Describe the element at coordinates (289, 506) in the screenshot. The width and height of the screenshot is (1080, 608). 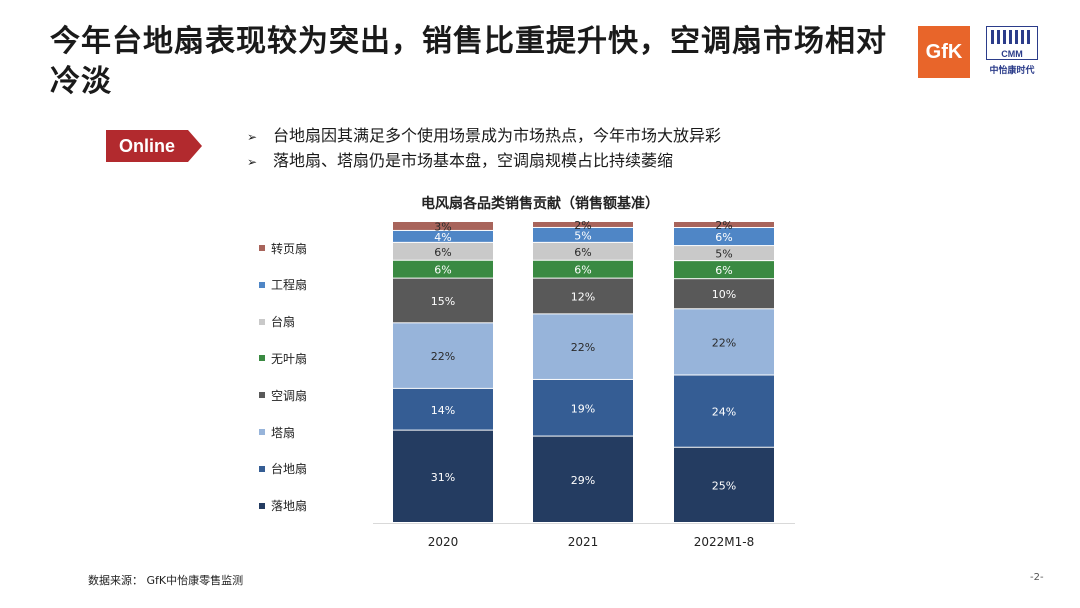
I see `legend-label: 落地扇` at that location.